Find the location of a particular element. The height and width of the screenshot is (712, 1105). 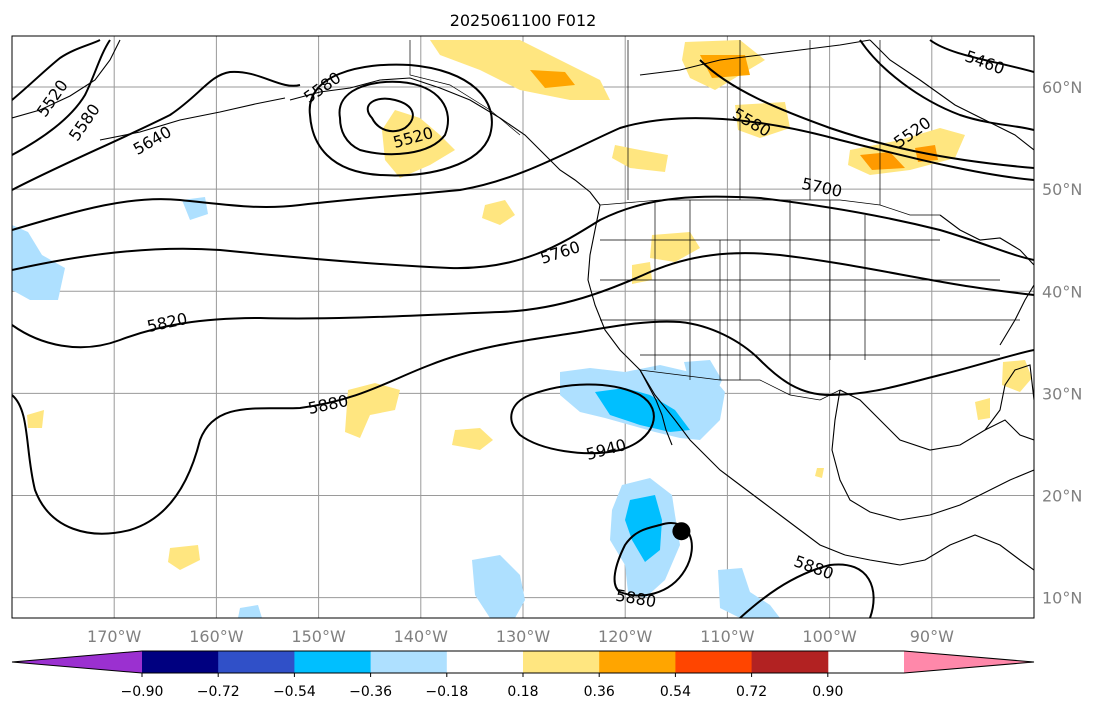

contour-5880-tropical is located at coordinates (653, 559).